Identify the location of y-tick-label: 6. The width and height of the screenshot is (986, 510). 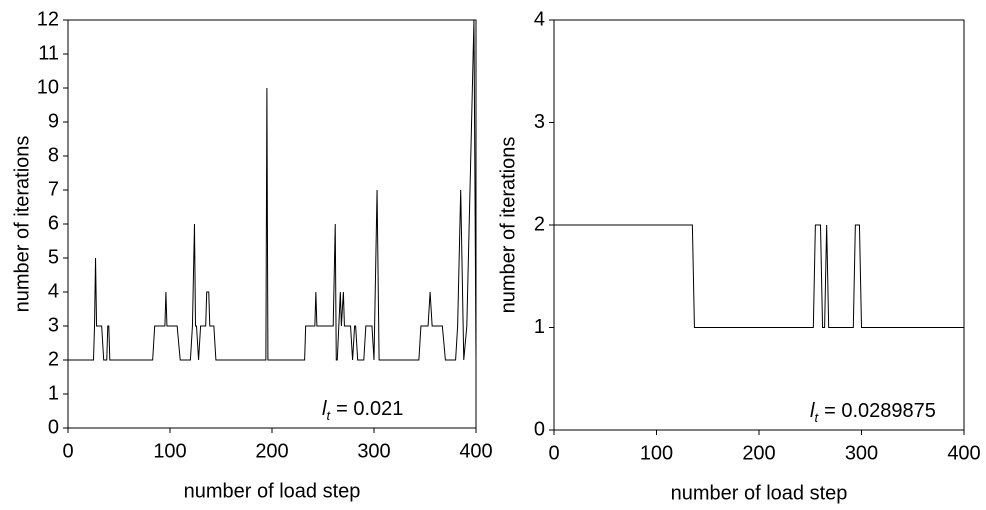
(53, 223).